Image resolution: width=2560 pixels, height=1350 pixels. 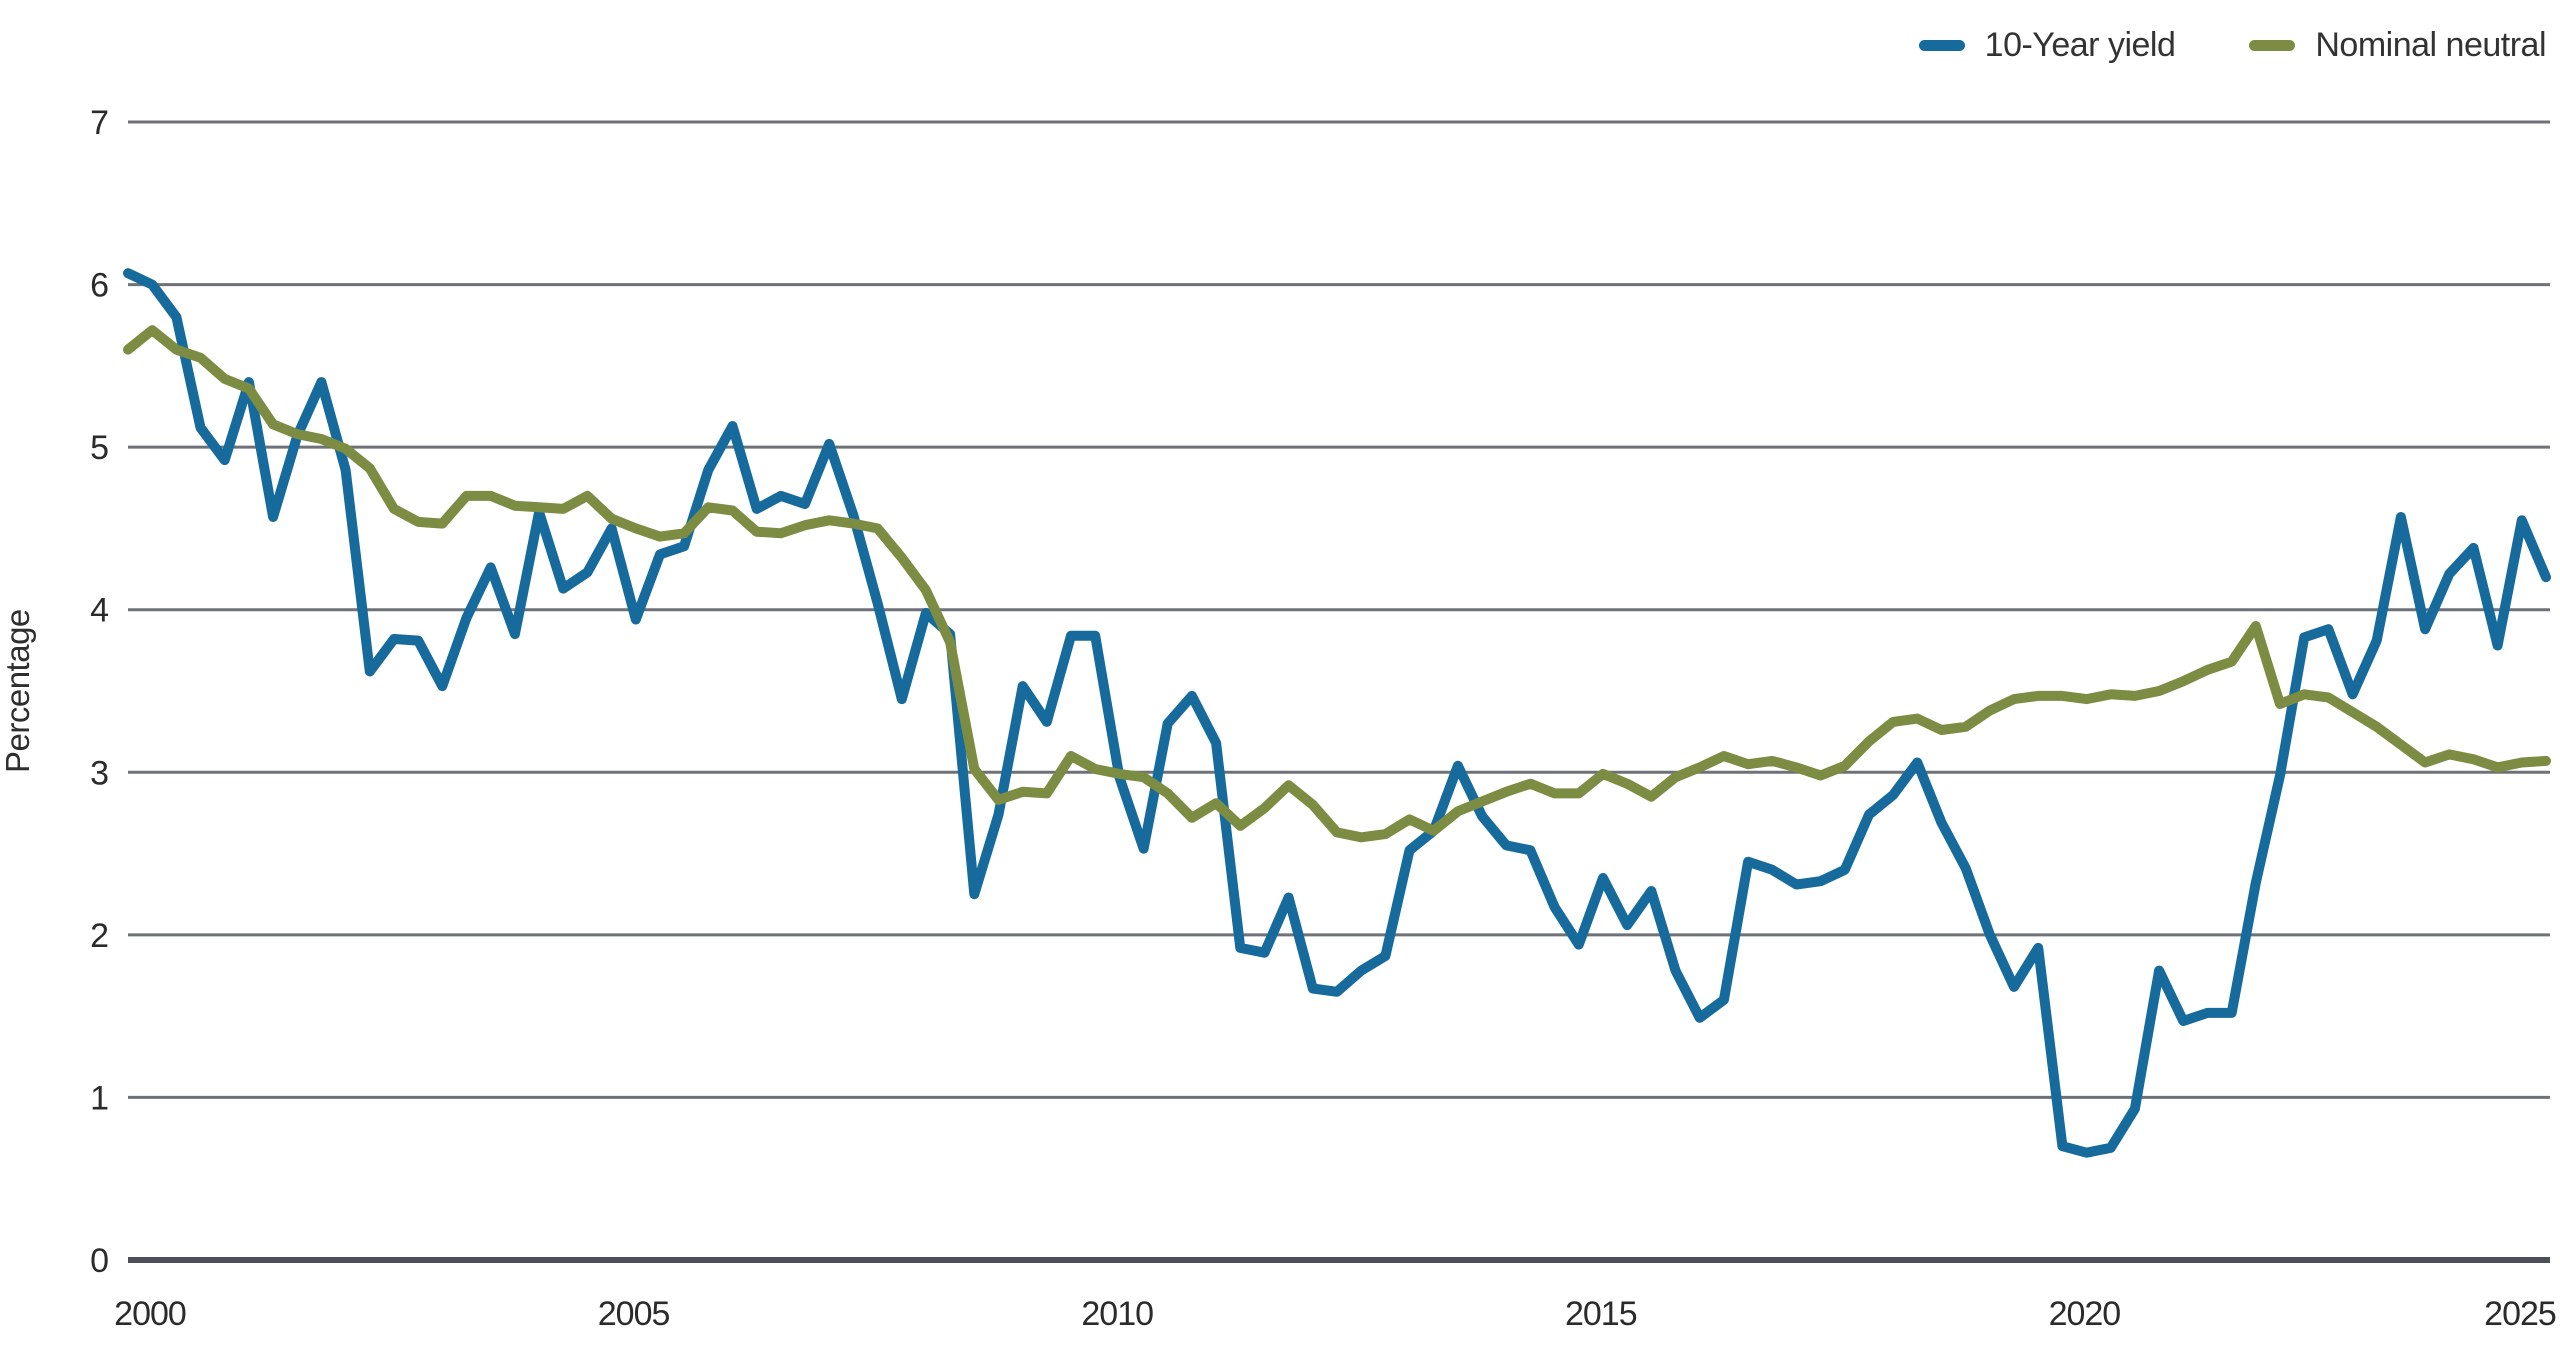 I want to click on x-tick-label: 2005, so click(x=634, y=1314).